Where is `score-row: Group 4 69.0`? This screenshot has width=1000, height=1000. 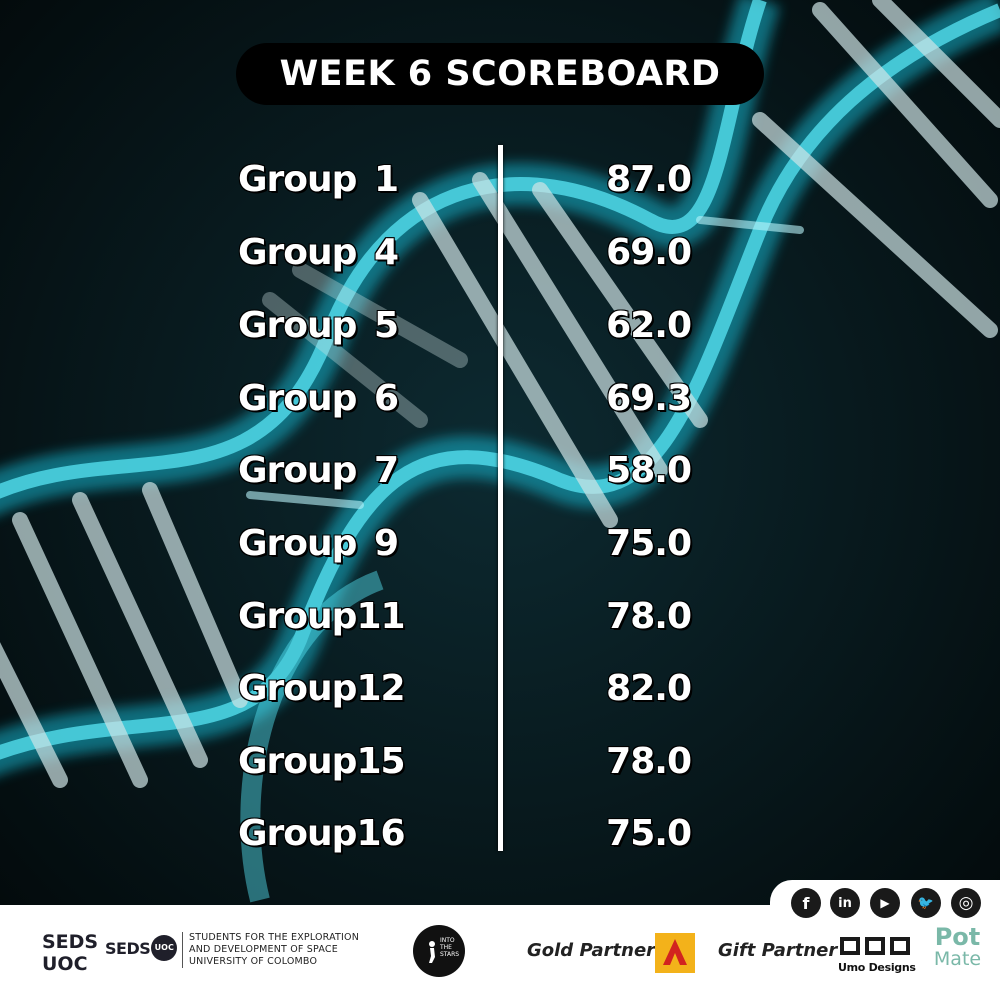
score-row: Group 4 69.0 is located at coordinates (500, 253).